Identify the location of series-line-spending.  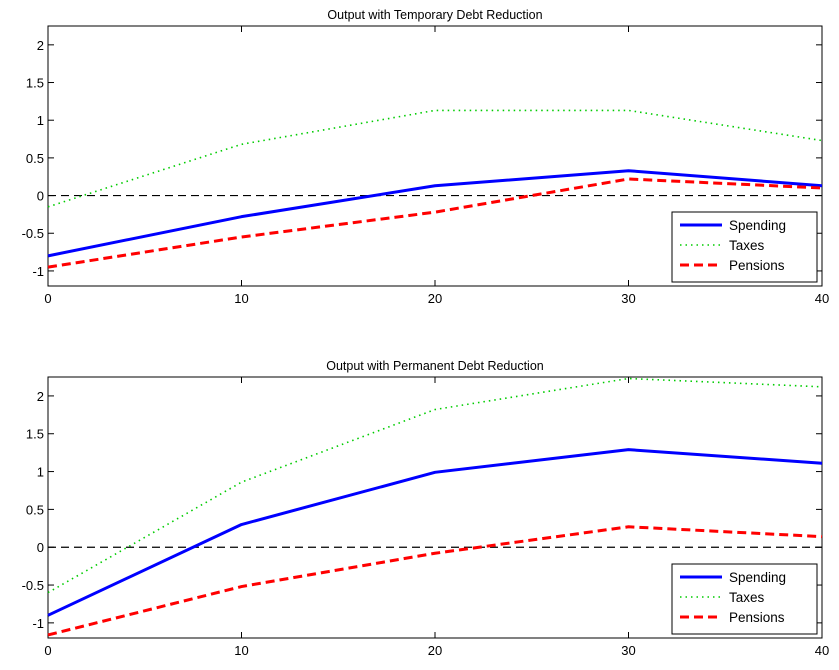
(435, 213).